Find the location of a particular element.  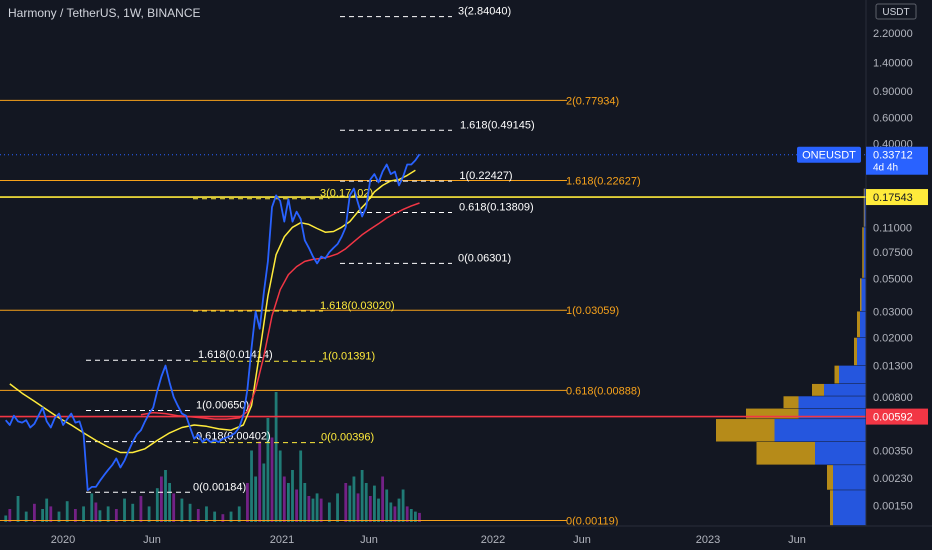

ma-slow-line is located at coordinates (280, 311).